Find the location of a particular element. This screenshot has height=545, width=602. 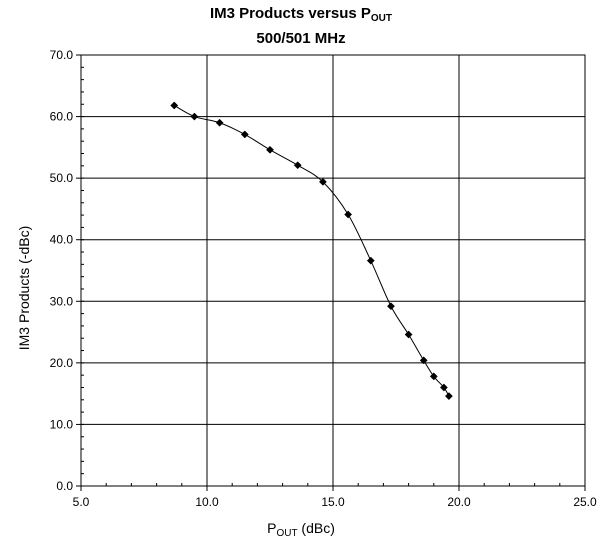

x-axis-title: POUT (dBc) is located at coordinates (301, 529).